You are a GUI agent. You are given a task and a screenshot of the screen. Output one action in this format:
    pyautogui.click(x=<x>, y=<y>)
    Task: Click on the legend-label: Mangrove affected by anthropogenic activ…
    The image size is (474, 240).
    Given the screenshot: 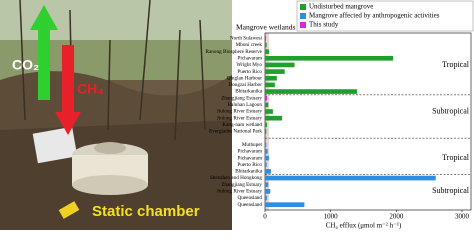 What is the action you would take?
    pyautogui.click(x=374, y=16)
    